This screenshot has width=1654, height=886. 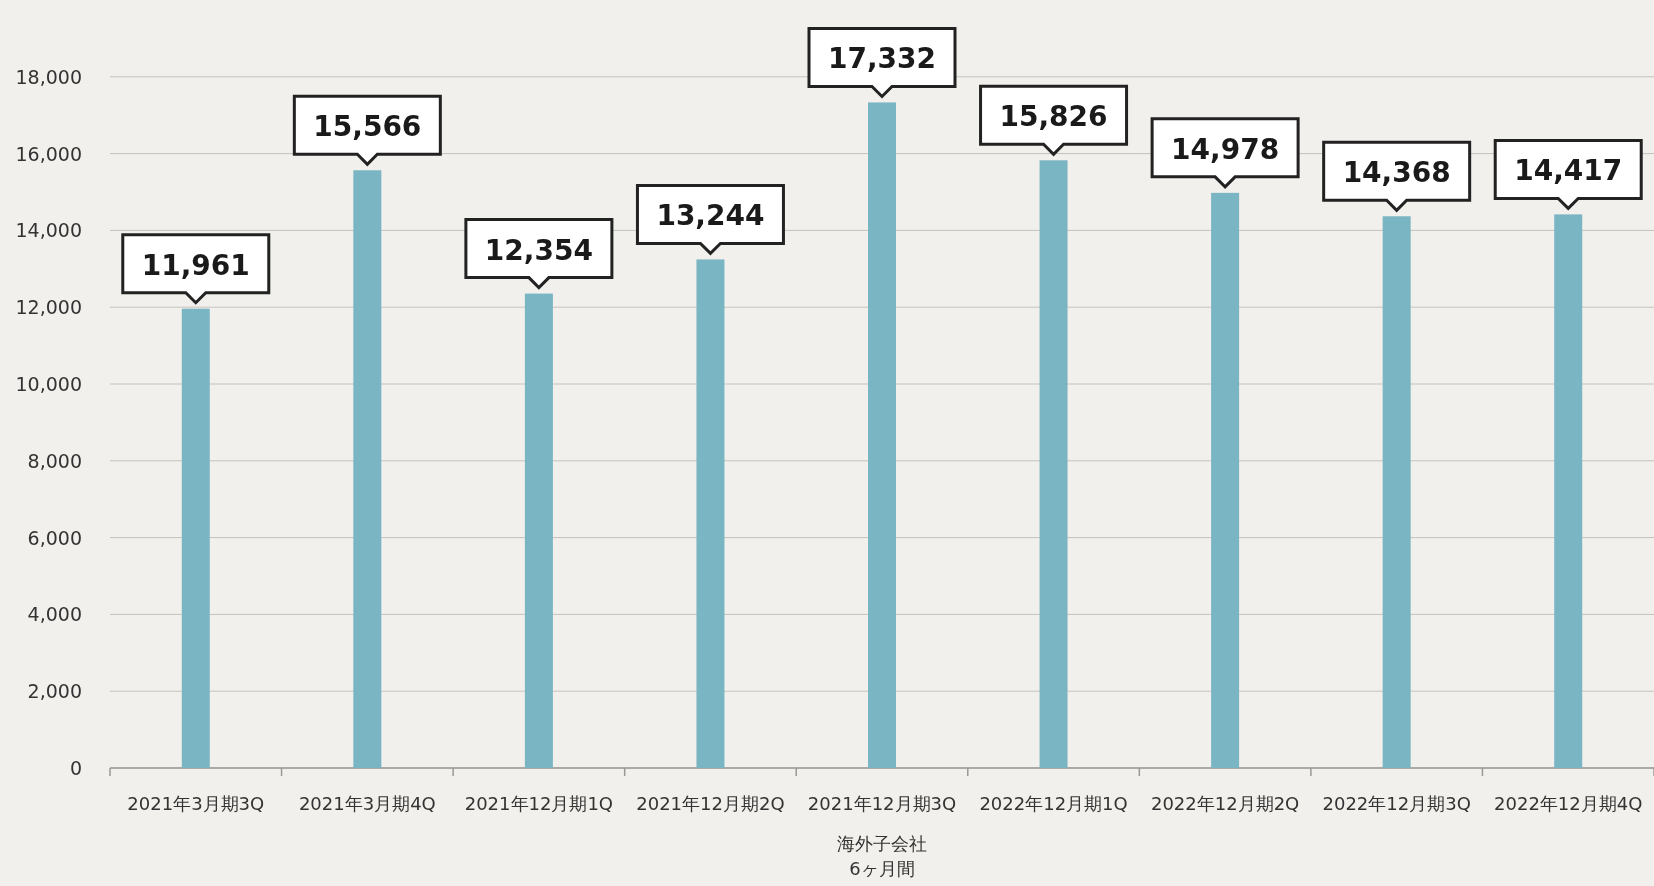 What do you see at coordinates (1053, 117) in the screenshot?
I see `data-label: 15,826` at bounding box center [1053, 117].